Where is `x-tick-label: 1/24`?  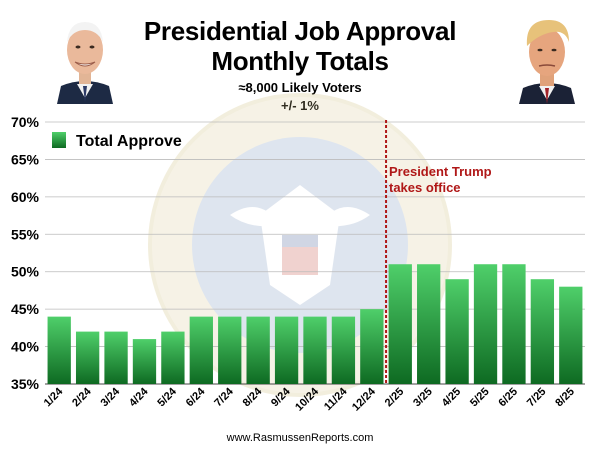 x-tick-label: 1/24 is located at coordinates (54, 397).